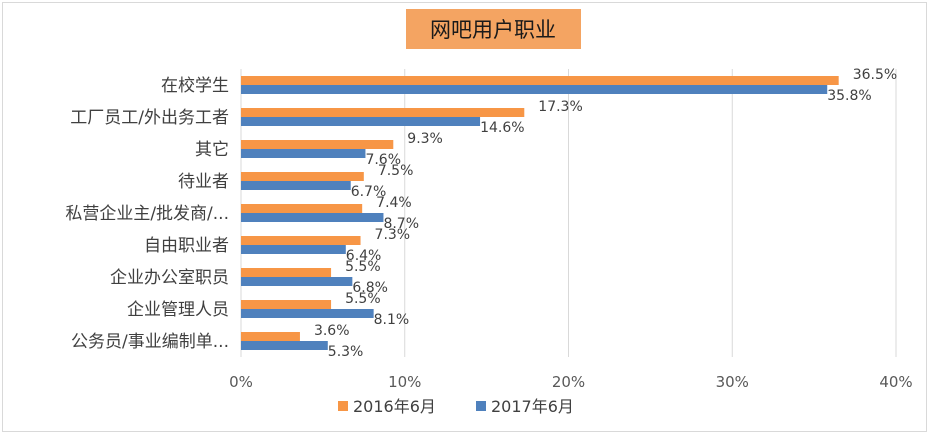  Describe the element at coordinates (425, 139) in the screenshot. I see `data-label: 9.3%` at that location.